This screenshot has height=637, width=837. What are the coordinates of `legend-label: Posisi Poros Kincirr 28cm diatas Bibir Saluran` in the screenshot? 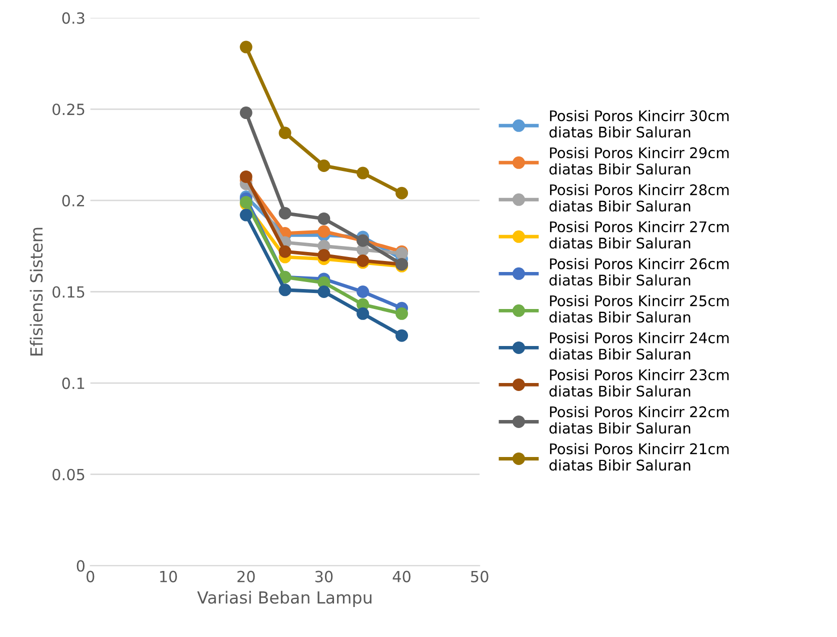 It's located at (639, 198).